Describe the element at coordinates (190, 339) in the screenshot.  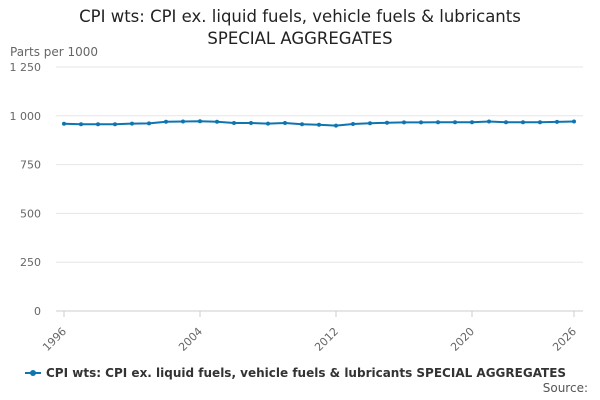
I see `x-tick-label: 2004` at that location.